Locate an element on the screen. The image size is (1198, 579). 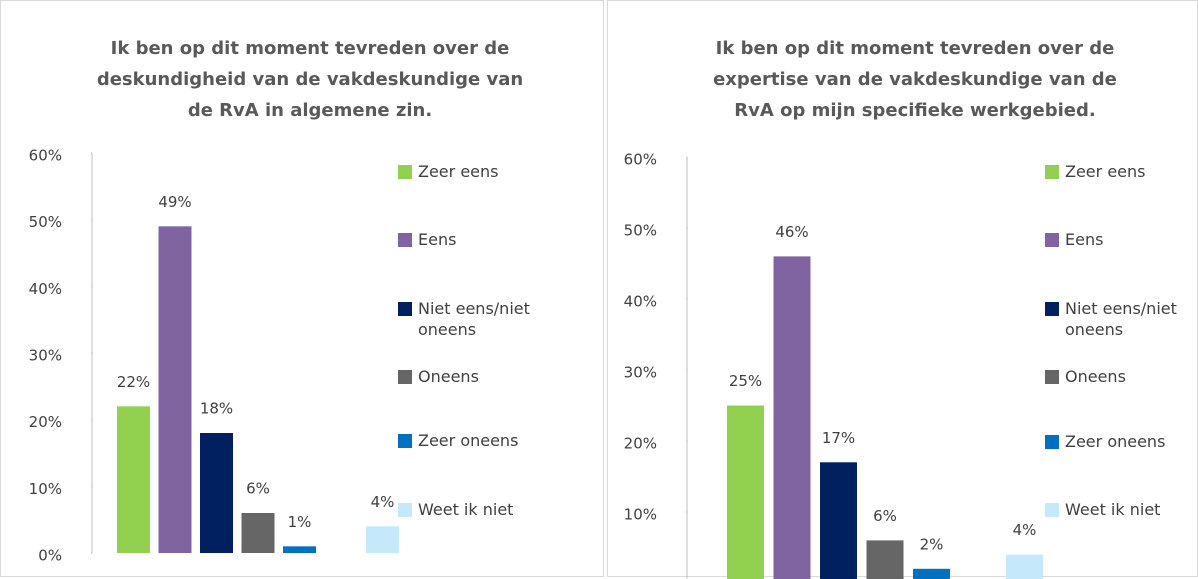
data-label: 46% is located at coordinates (791, 232).